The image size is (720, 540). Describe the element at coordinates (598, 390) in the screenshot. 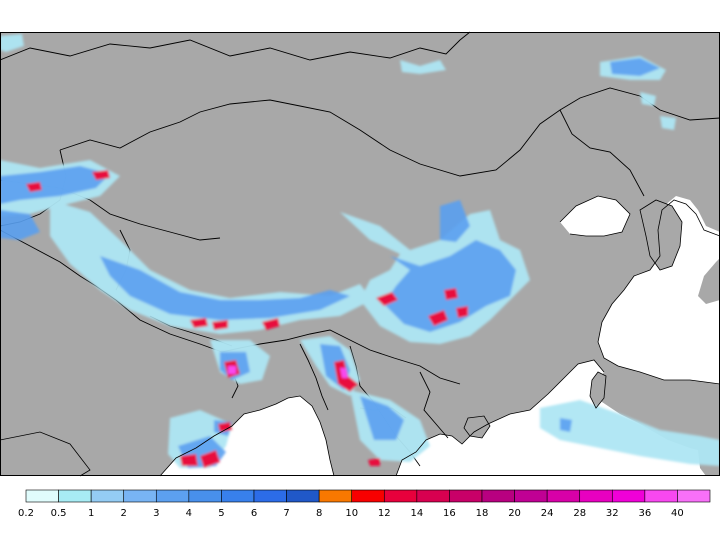

I see `taiwan-island` at that location.